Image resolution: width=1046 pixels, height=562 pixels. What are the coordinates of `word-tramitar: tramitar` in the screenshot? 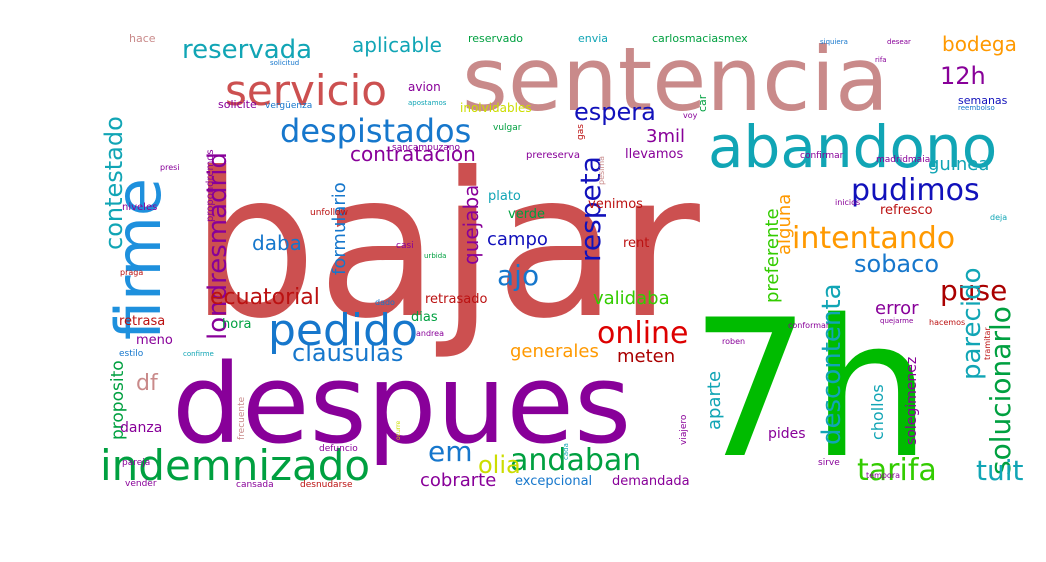 It's located at (987, 343).